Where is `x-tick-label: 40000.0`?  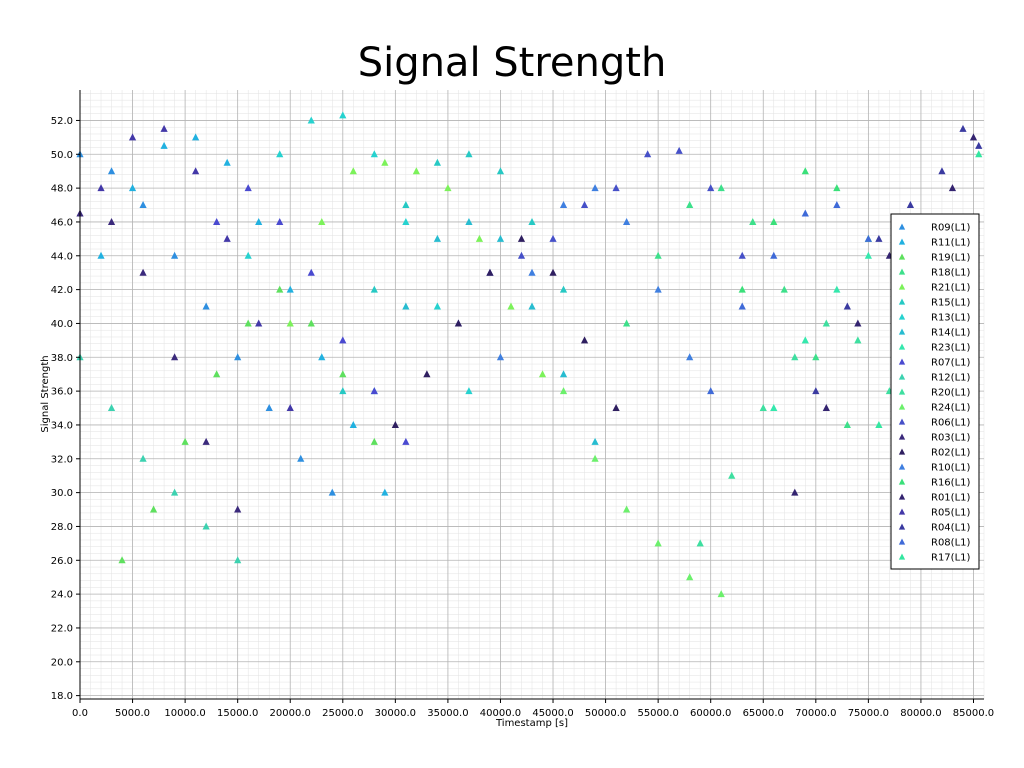 x-tick-label: 40000.0 is located at coordinates (500, 713).